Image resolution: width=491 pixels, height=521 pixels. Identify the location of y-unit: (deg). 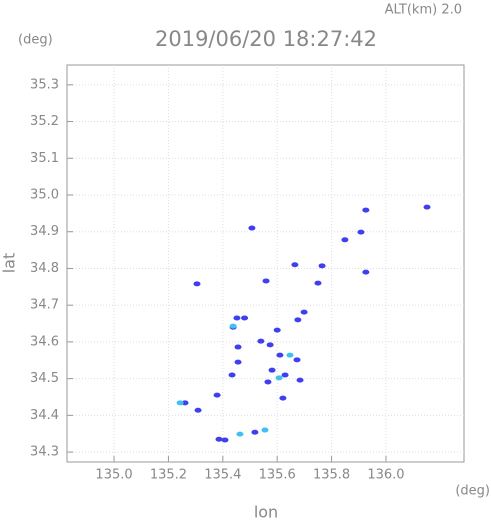
(35, 40).